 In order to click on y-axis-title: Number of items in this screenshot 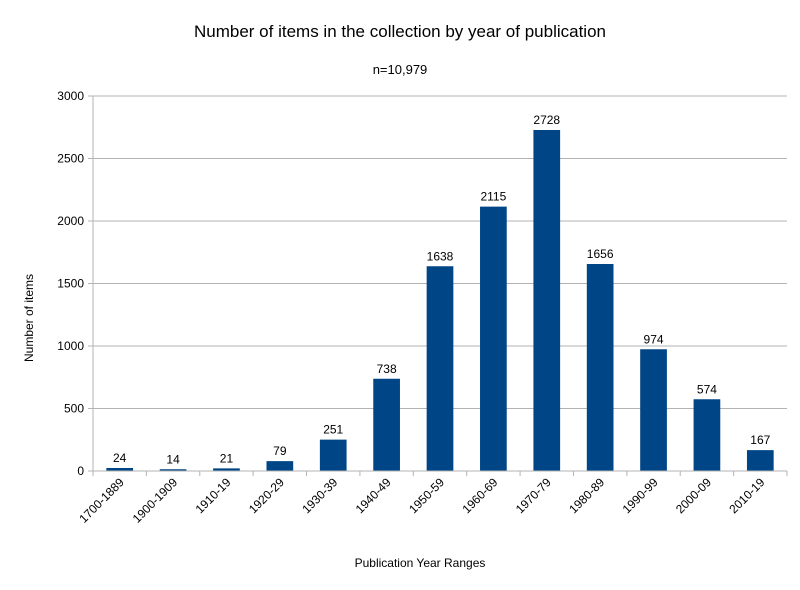, I will do `click(29, 318)`.